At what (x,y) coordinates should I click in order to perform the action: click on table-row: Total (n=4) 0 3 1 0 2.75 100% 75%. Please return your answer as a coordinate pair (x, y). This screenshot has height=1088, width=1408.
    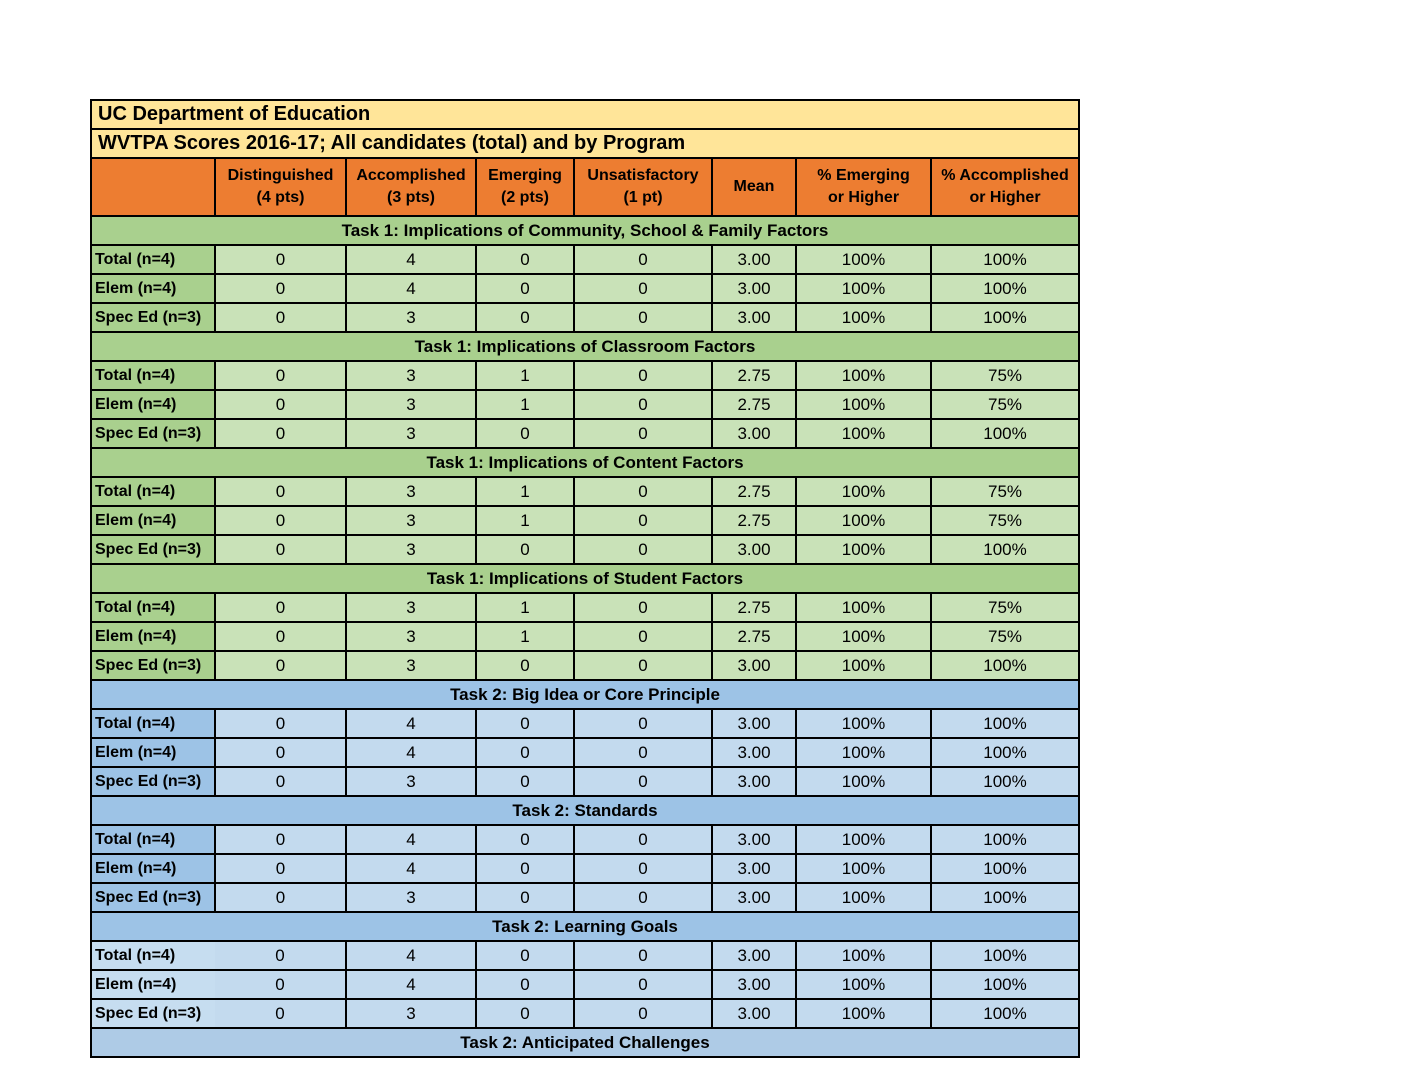
    Looking at the image, I should click on (585, 607).